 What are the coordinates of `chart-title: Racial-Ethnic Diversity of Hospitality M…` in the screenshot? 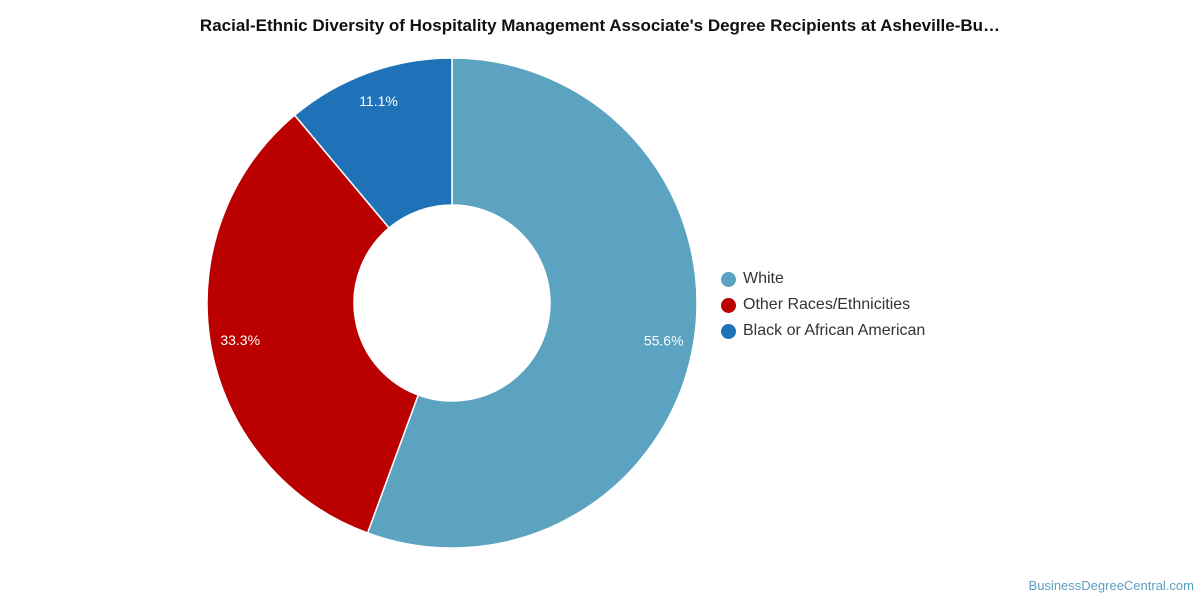 It's located at (600, 25).